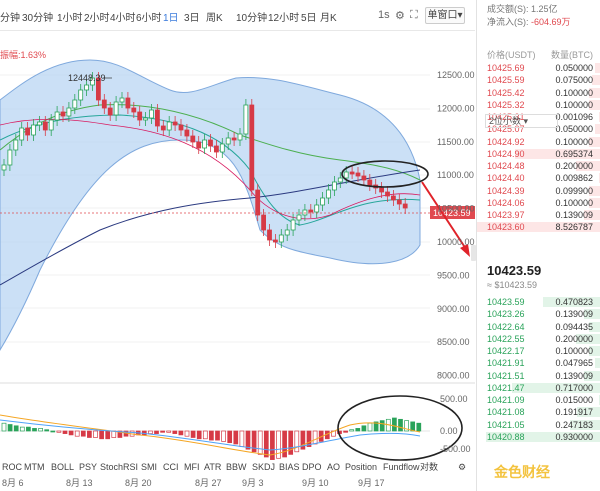 This screenshot has height=491, width=600. Describe the element at coordinates (70, 18) in the screenshot. I see `timeframe-tab: 1小时` at that location.